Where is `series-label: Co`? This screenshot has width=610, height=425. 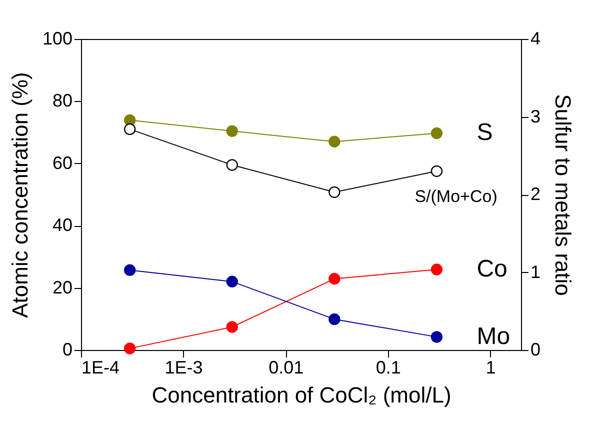
series-label: Co is located at coordinates (492, 268).